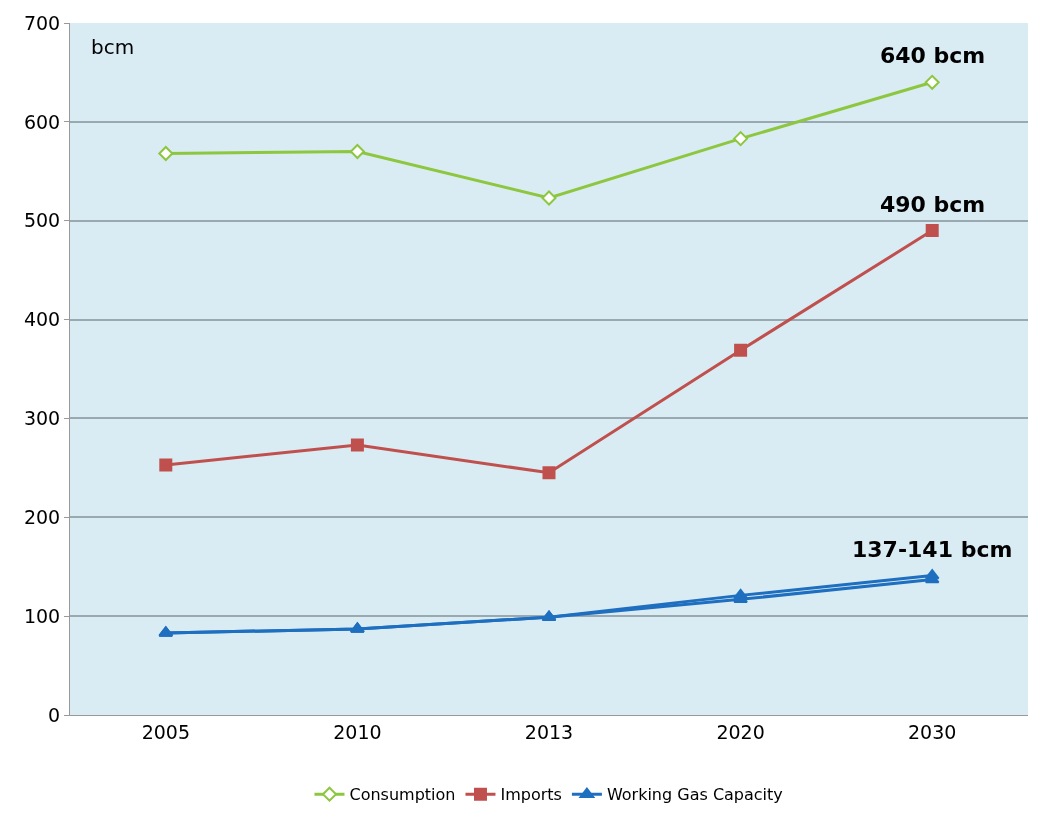  What do you see at coordinates (694, 795) in the screenshot?
I see `legend-label: Working Gas Capacity` at bounding box center [694, 795].